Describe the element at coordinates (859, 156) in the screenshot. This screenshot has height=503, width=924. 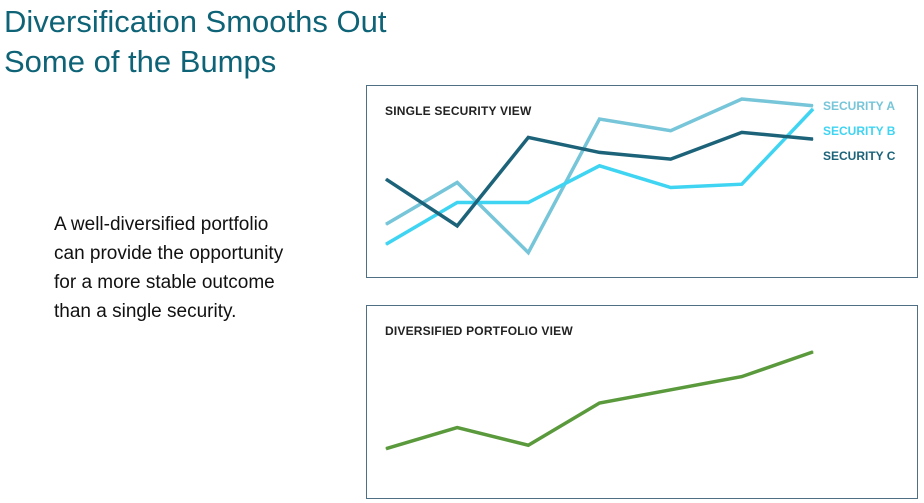
I see `single-legend-label-3: SECURITY C` at that location.